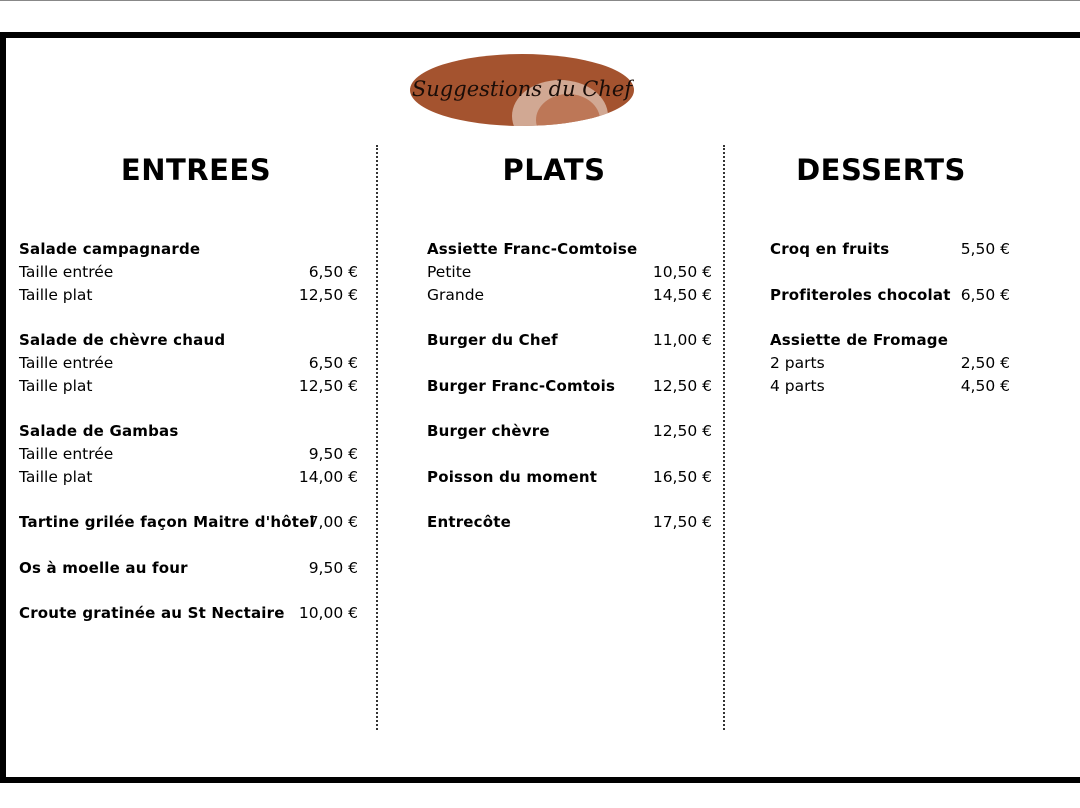 The width and height of the screenshot is (1080, 808). What do you see at coordinates (569, 295) in the screenshot?
I see `menu-item: Grande 14,50 €` at bounding box center [569, 295].